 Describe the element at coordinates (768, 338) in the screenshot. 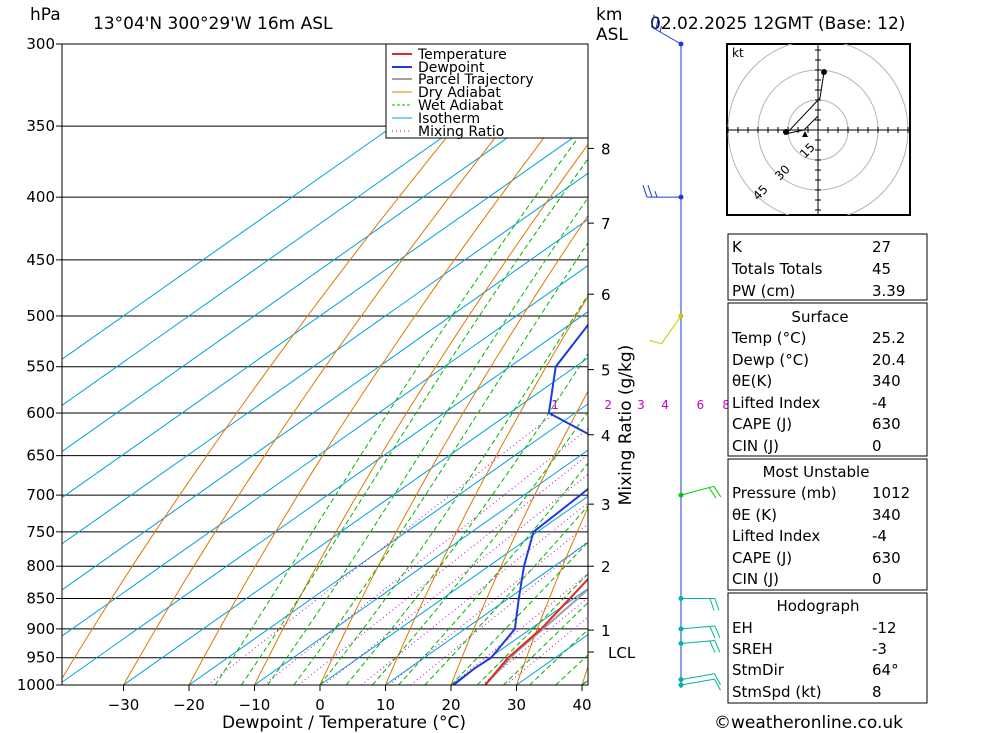

I see `surface-label-temp: Temp (°C)` at that location.